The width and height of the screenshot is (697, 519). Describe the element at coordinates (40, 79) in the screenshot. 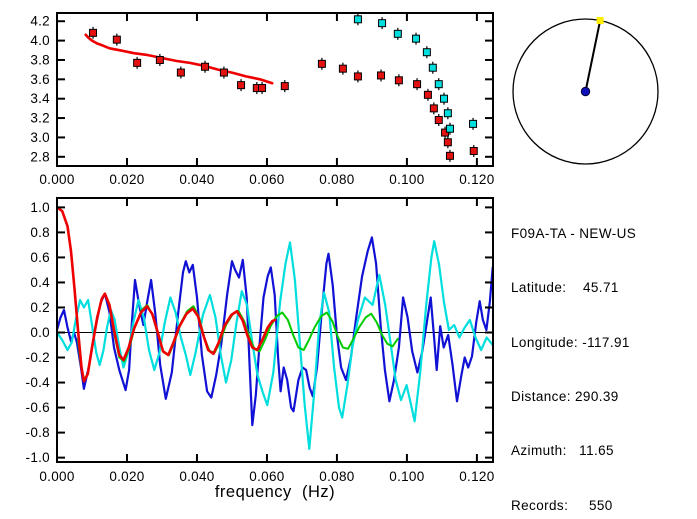

I see `y-tick-label: 3.6` at that location.